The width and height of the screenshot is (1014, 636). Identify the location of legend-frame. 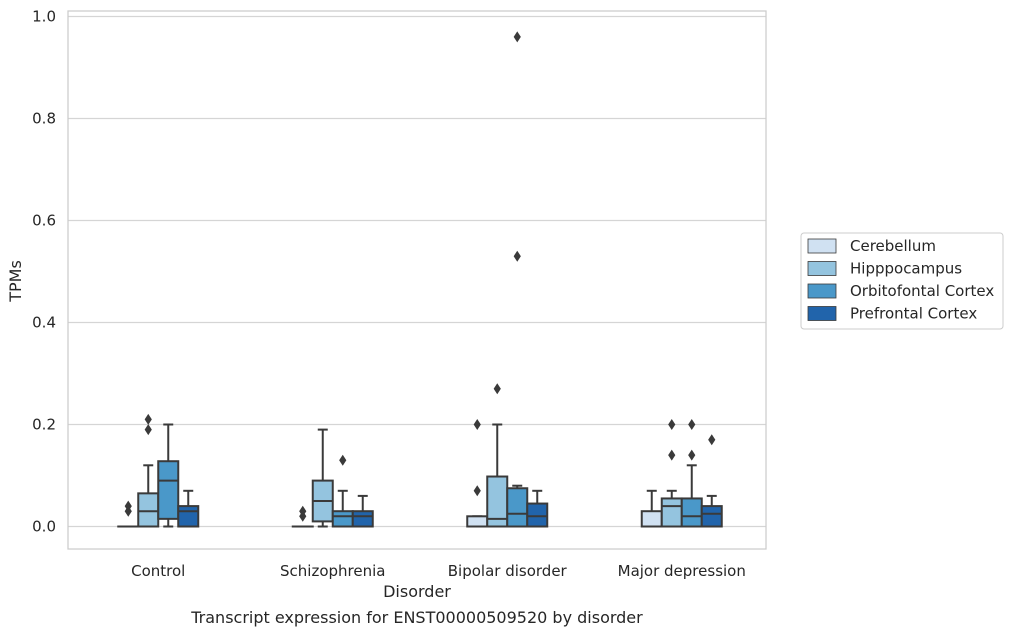
(902, 281).